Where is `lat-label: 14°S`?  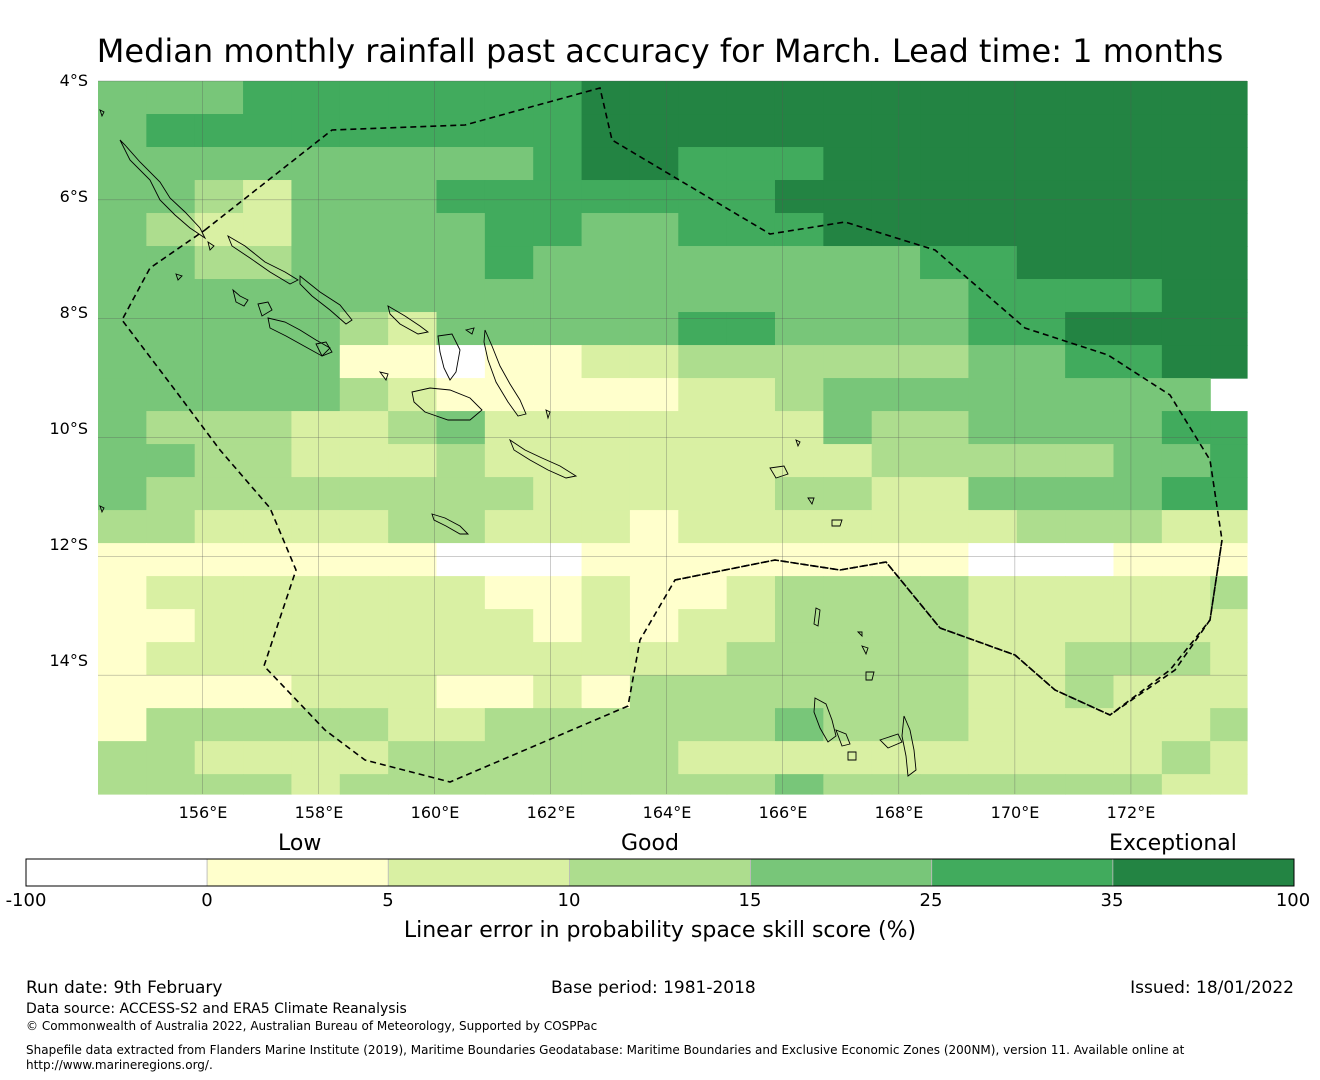
lat-label: 14°S is located at coordinates (68, 660).